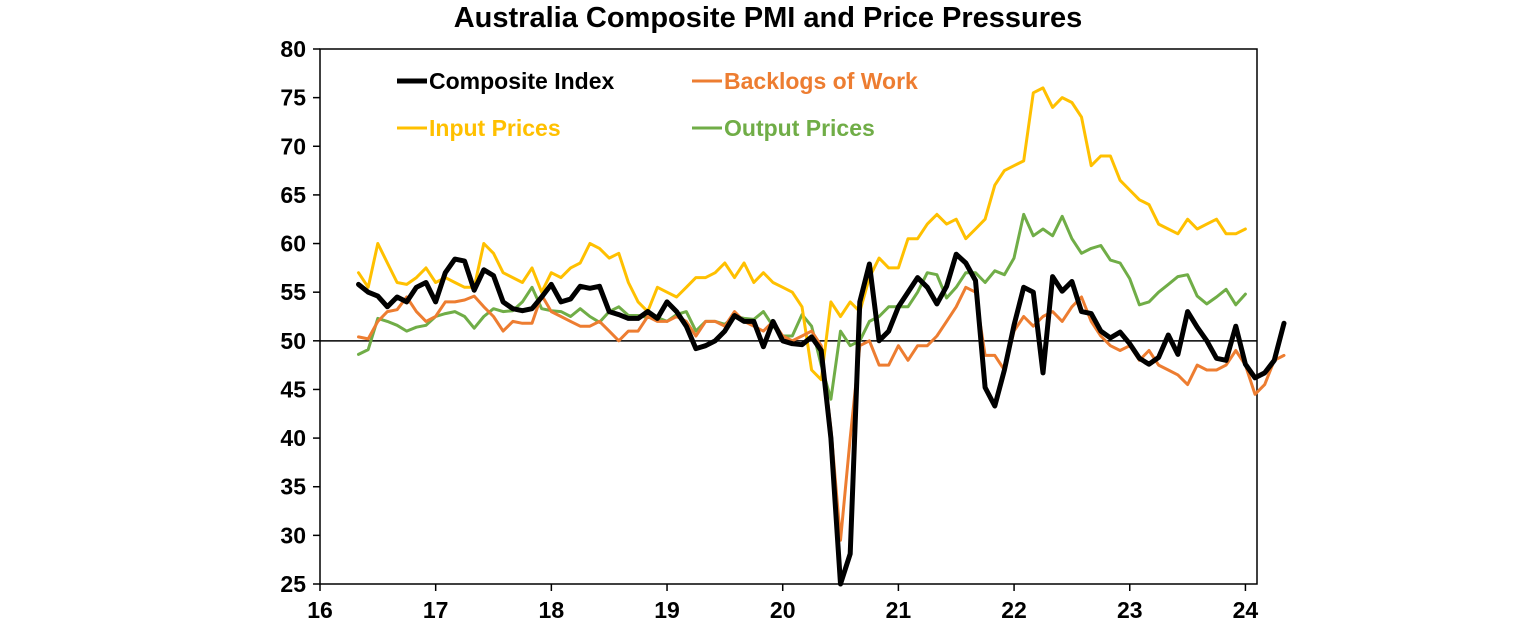  What do you see at coordinates (495, 128) in the screenshot?
I see `legend-label-input-prices: Input Prices` at bounding box center [495, 128].